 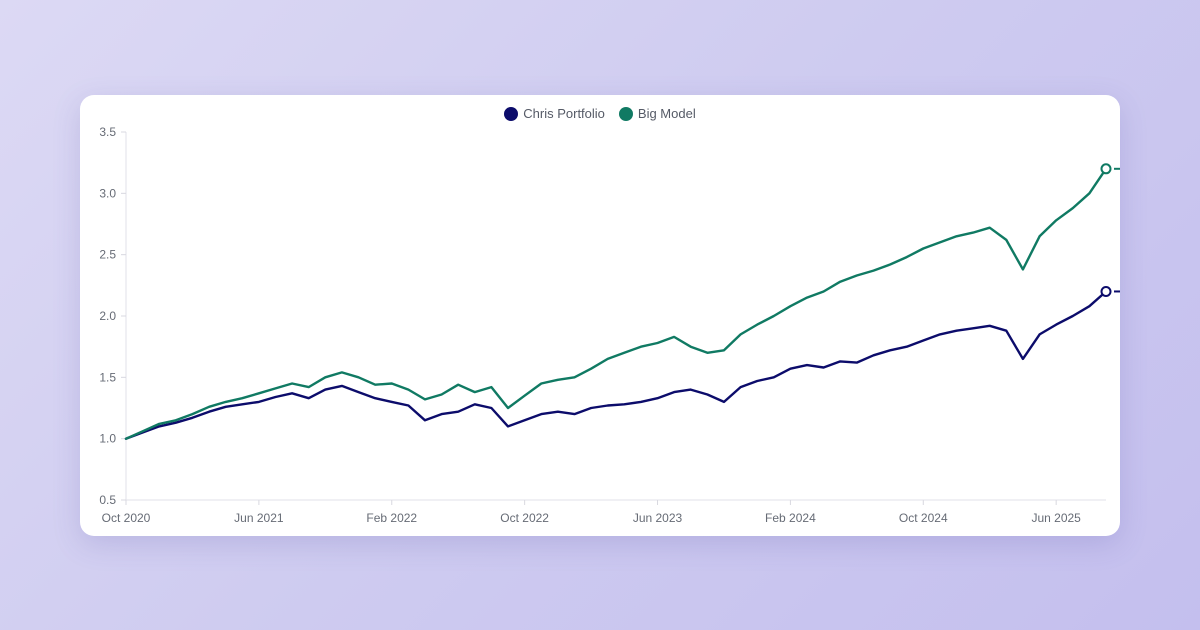 What do you see at coordinates (126, 518) in the screenshot?
I see `x-tick-label: Oct 2020` at bounding box center [126, 518].